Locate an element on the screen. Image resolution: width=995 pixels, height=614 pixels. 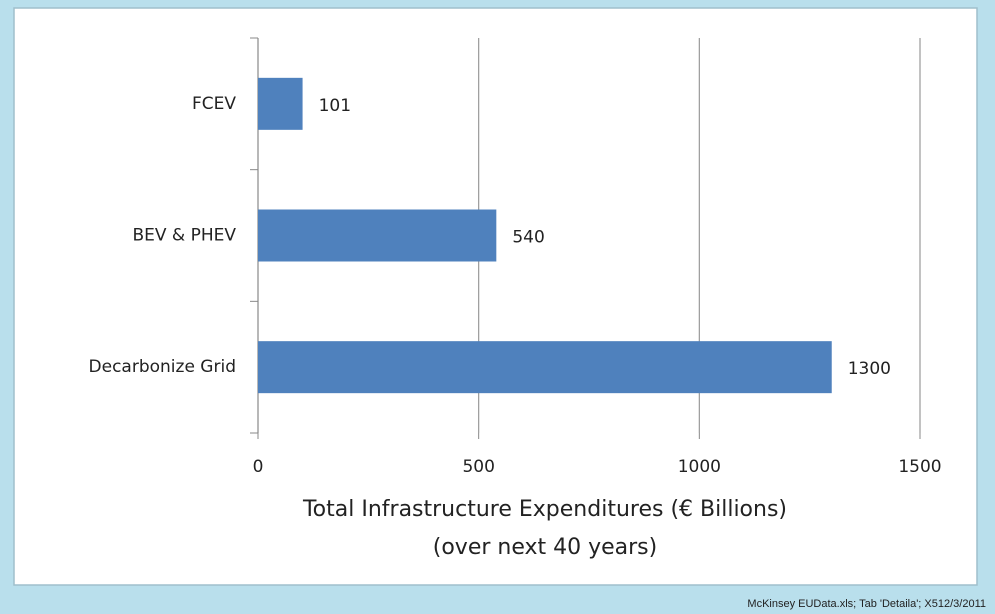
value-label: 540 is located at coordinates (528, 238).